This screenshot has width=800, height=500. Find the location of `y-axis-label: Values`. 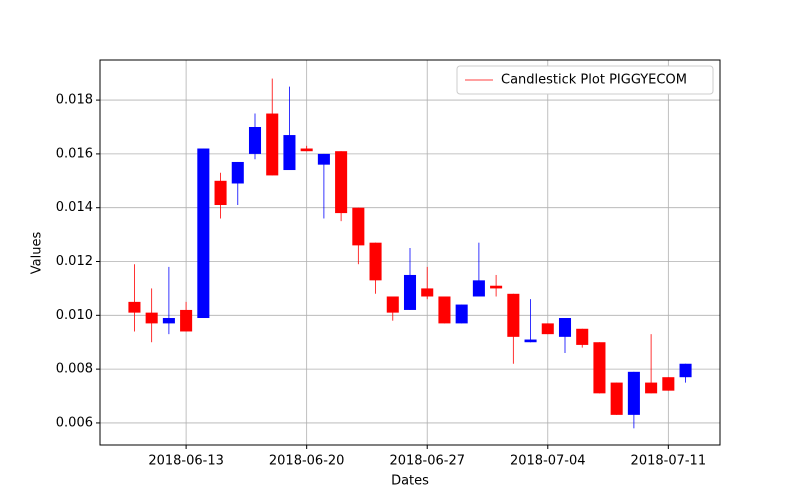

y-axis-label: Values is located at coordinates (37, 253).